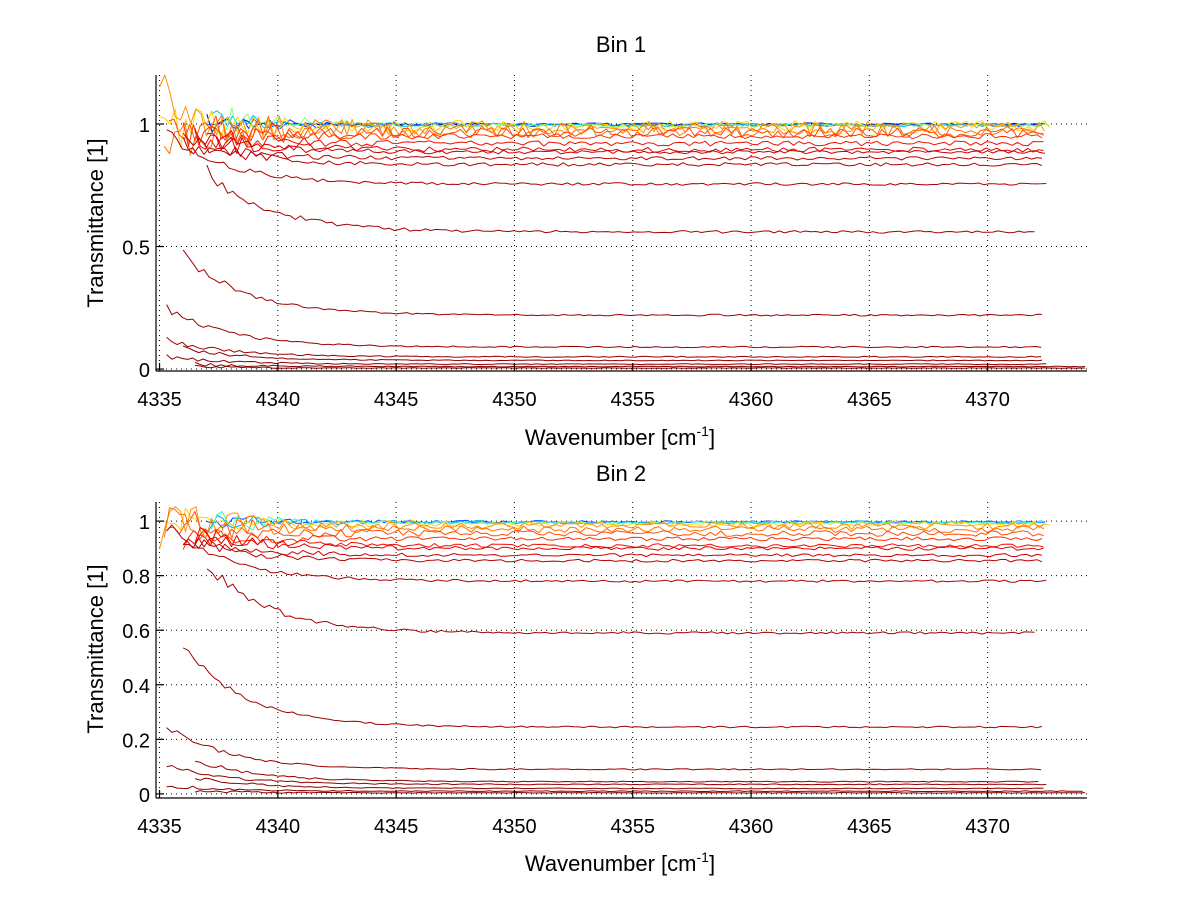 This screenshot has height=901, width=1200. I want to click on y-tick-labels: 00.51, so click(136, 248).